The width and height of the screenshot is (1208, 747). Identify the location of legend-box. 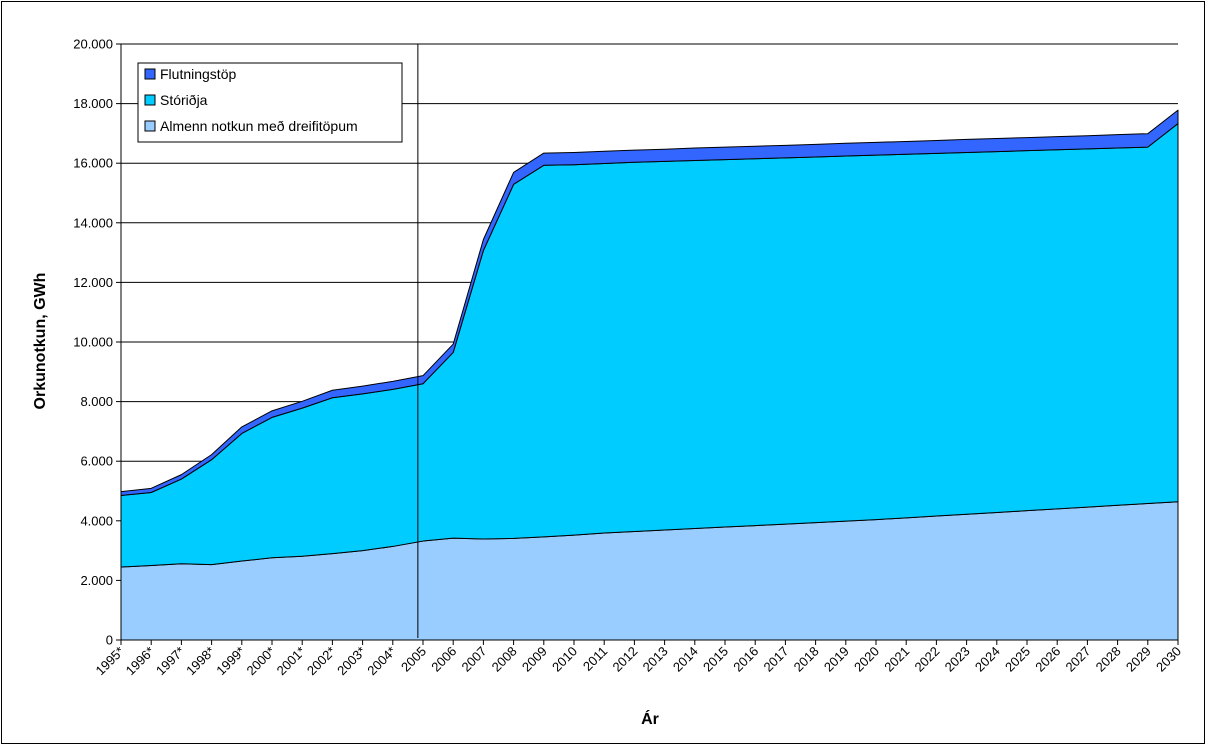
(270, 102).